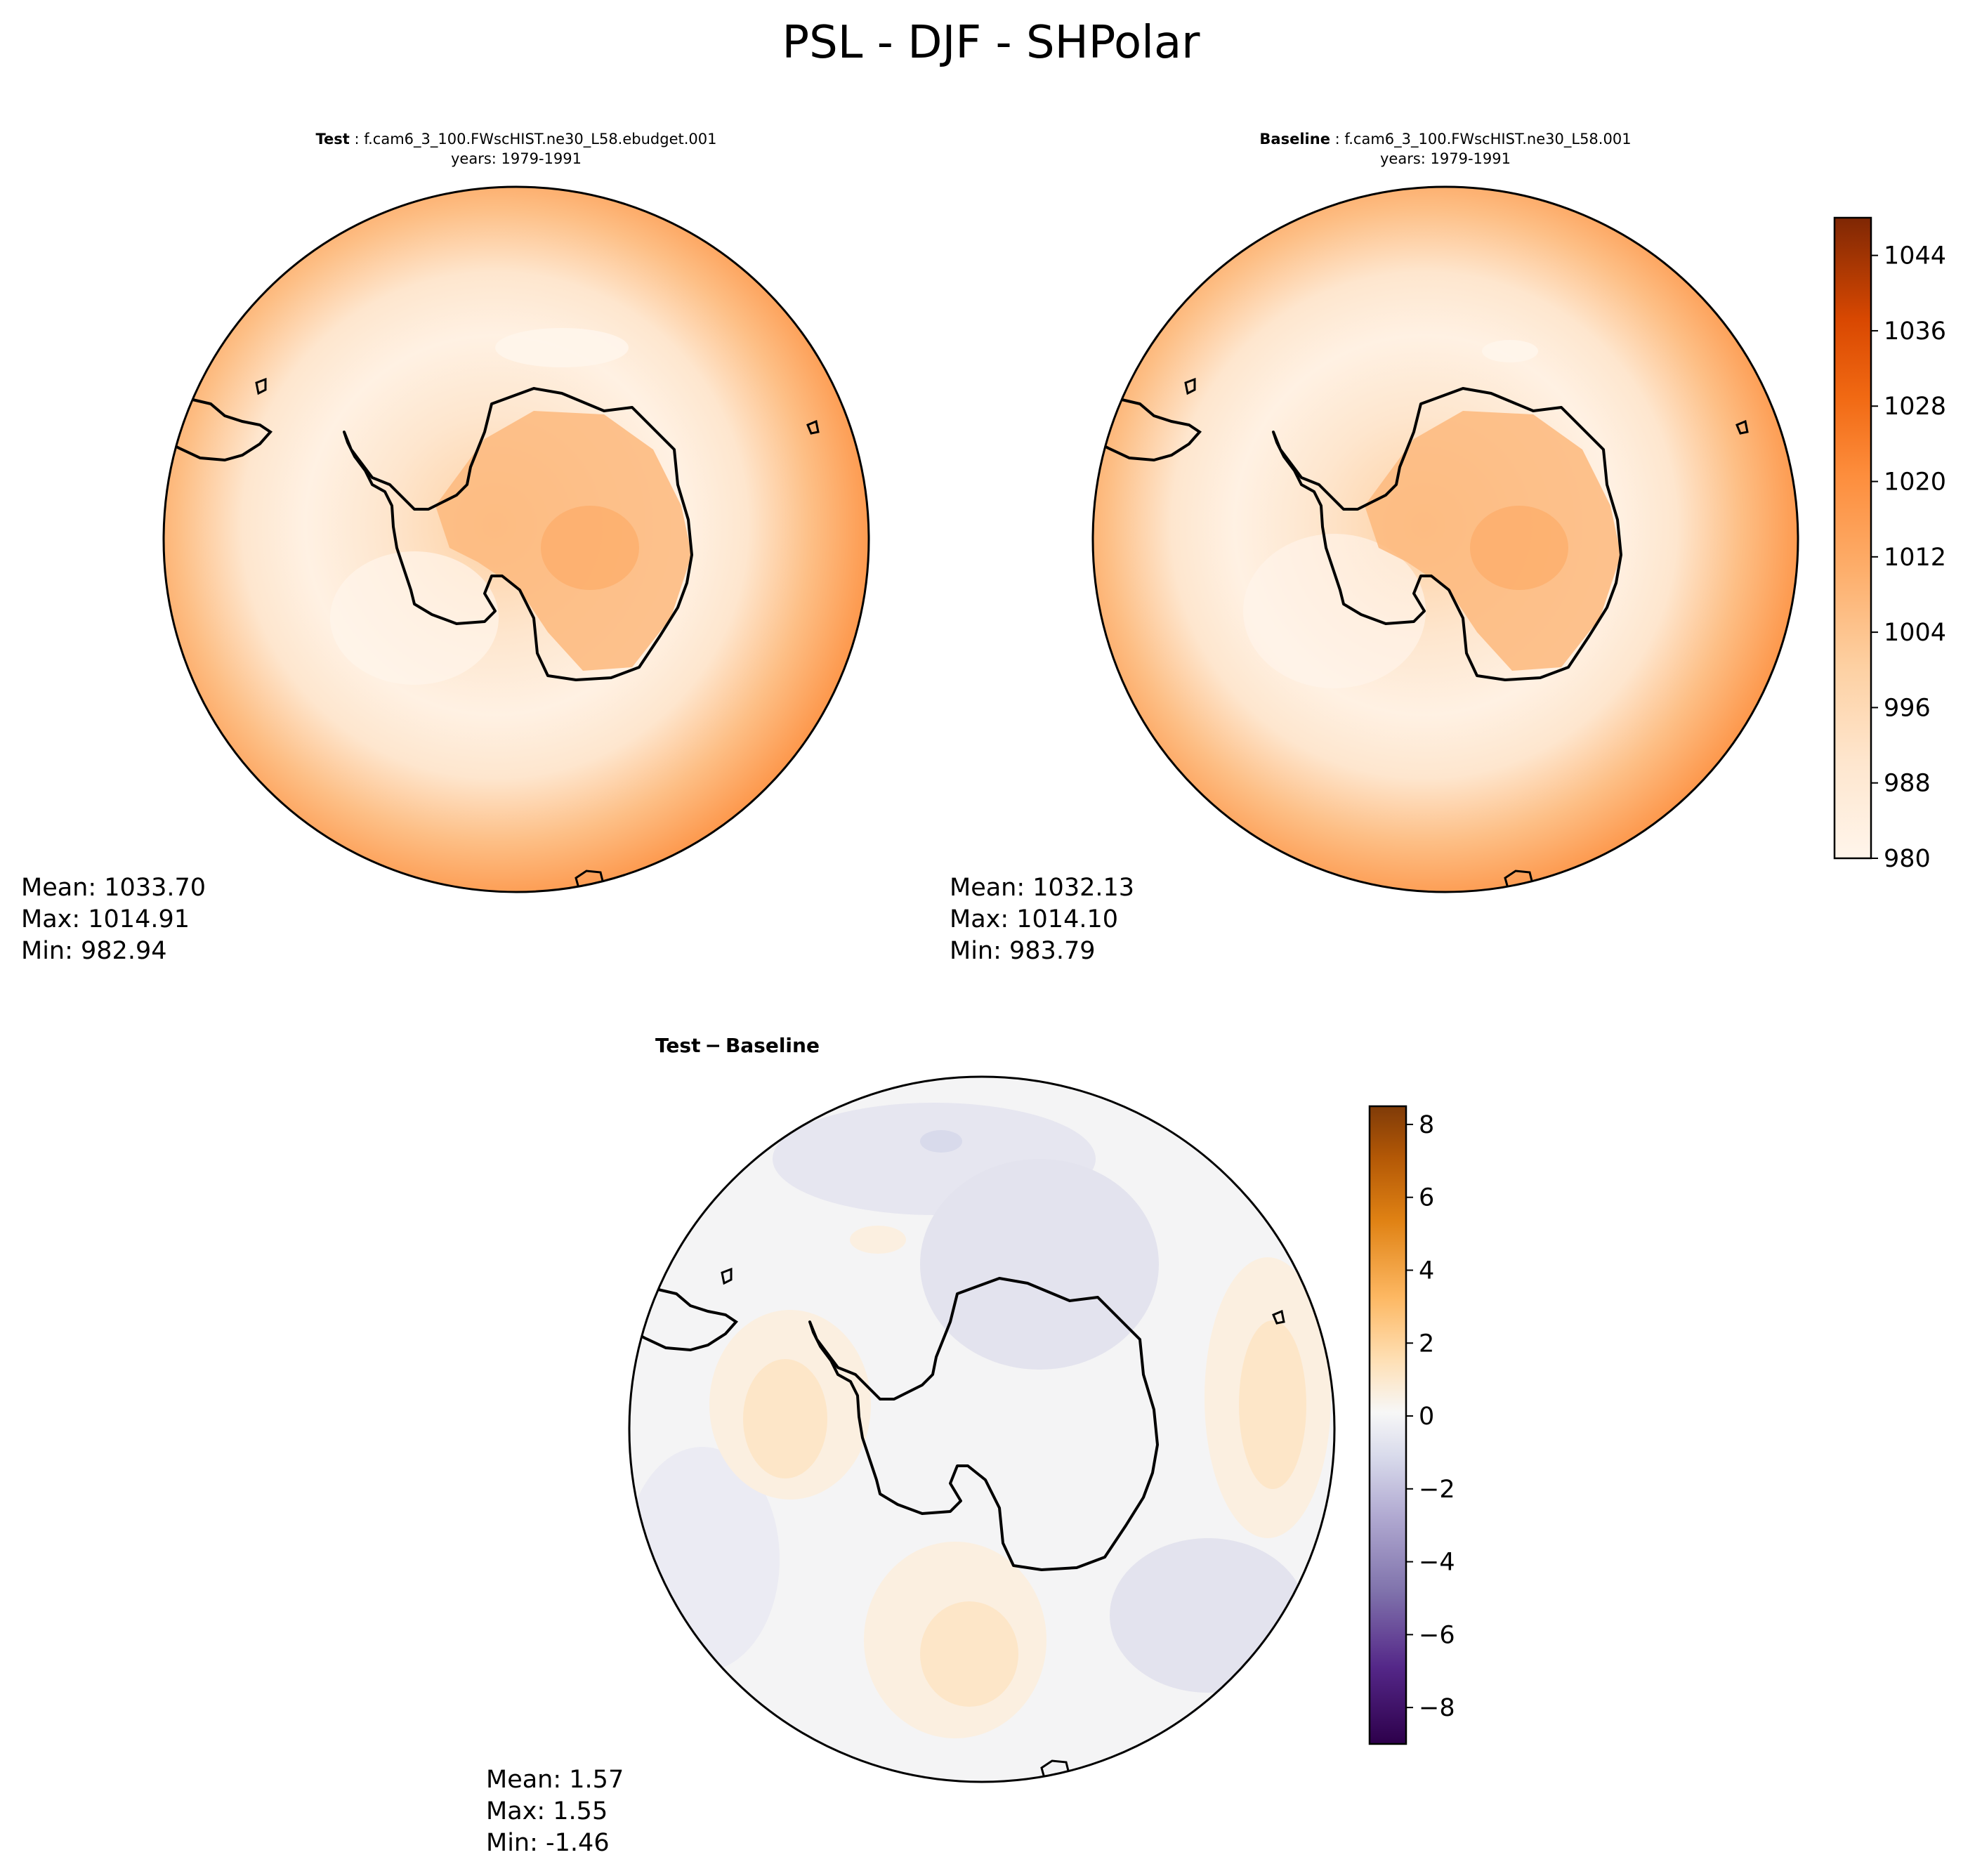 The height and width of the screenshot is (1876, 1982). What do you see at coordinates (1915, 256) in the screenshot?
I see `colorbar-tick-label: 1044` at bounding box center [1915, 256].